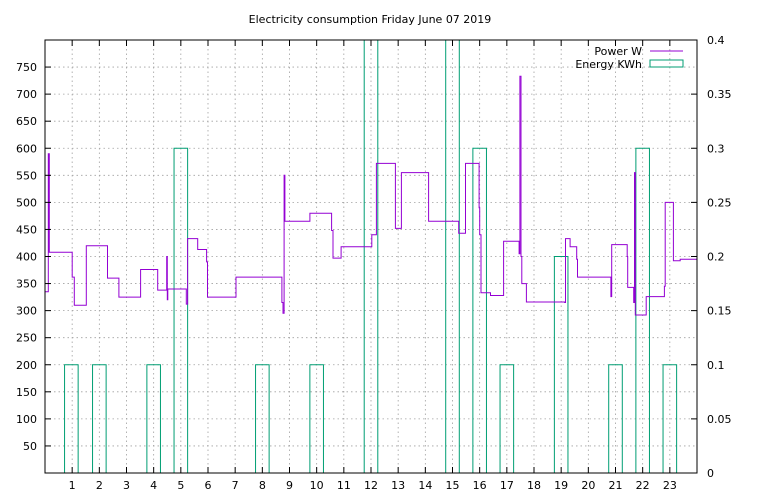 The width and height of the screenshot is (768, 500). Describe the element at coordinates (507, 485) in the screenshot. I see `x-tick-label: 17` at that location.